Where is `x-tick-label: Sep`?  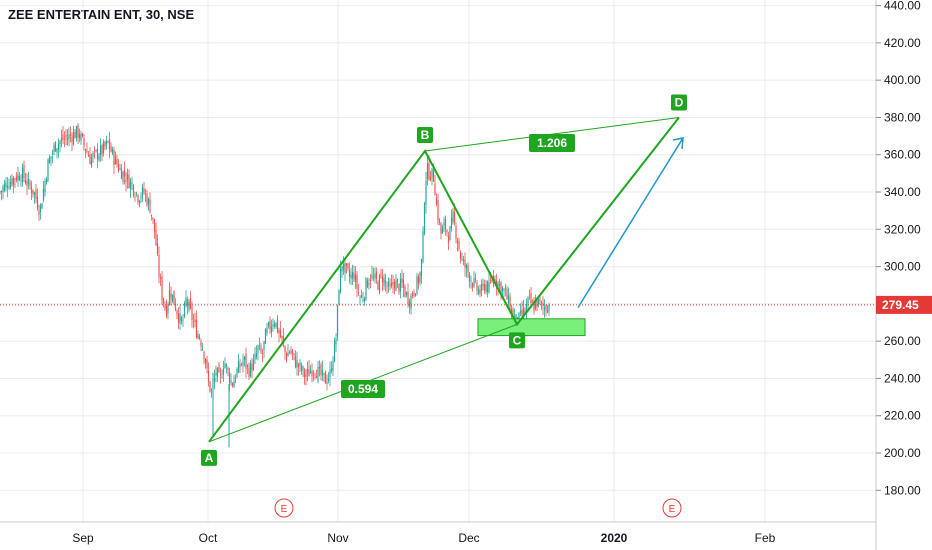
x-tick-label: Sep is located at coordinates (83, 538).